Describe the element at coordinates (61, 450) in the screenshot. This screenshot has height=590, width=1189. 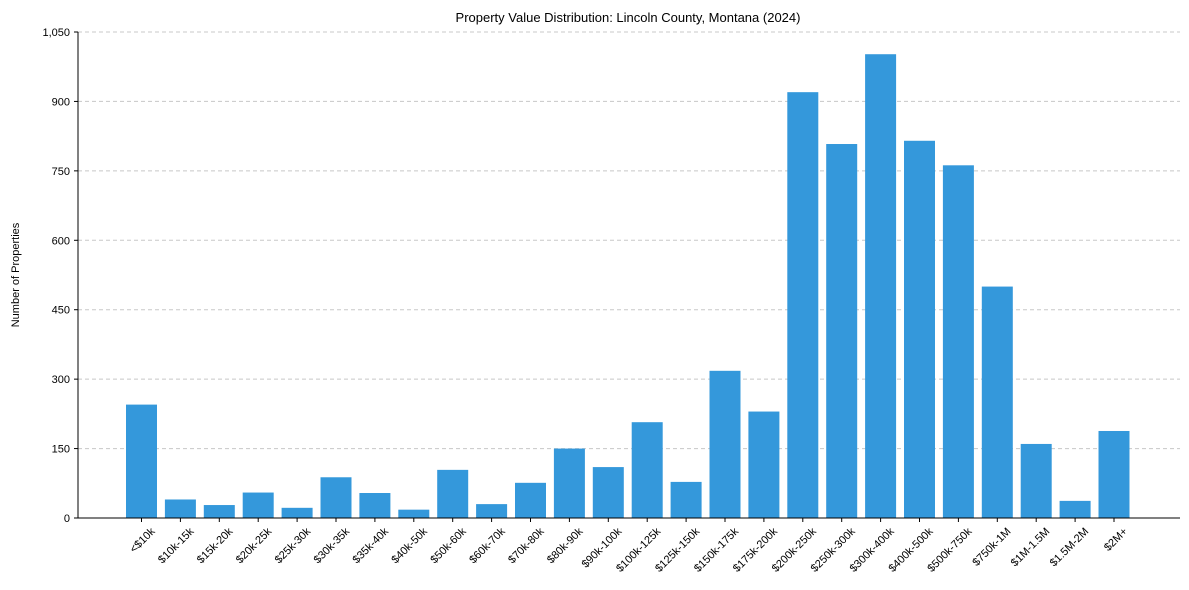
I see `y-tick-label: 150` at that location.